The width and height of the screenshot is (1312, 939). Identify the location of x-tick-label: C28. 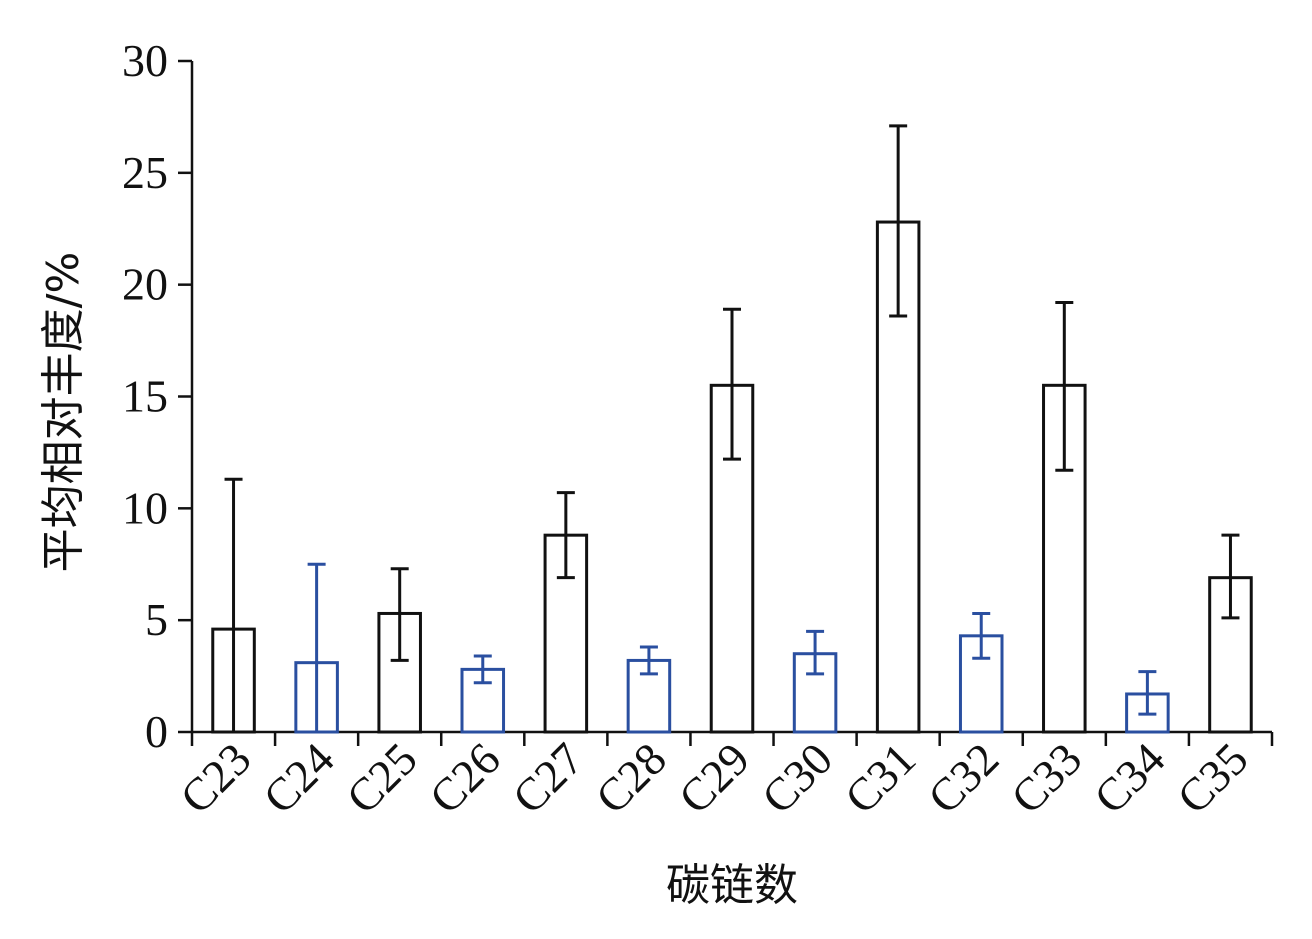
(631, 778).